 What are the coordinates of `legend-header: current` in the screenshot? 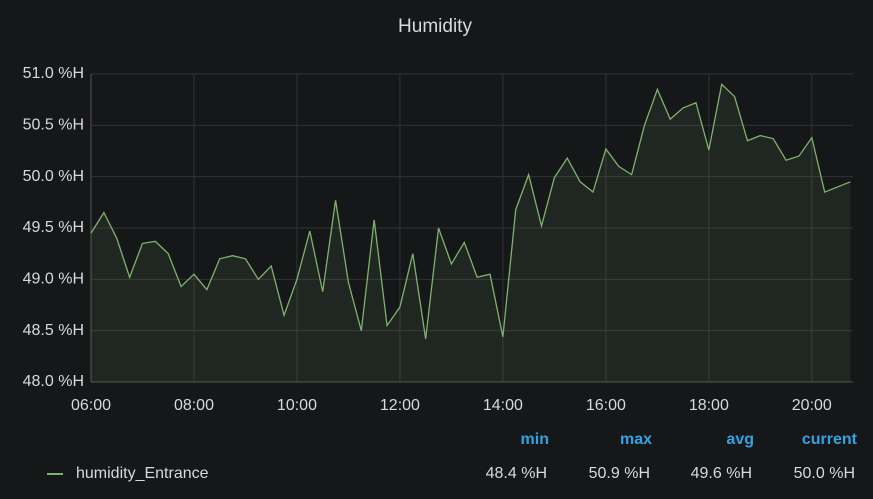 It's located at (830, 439).